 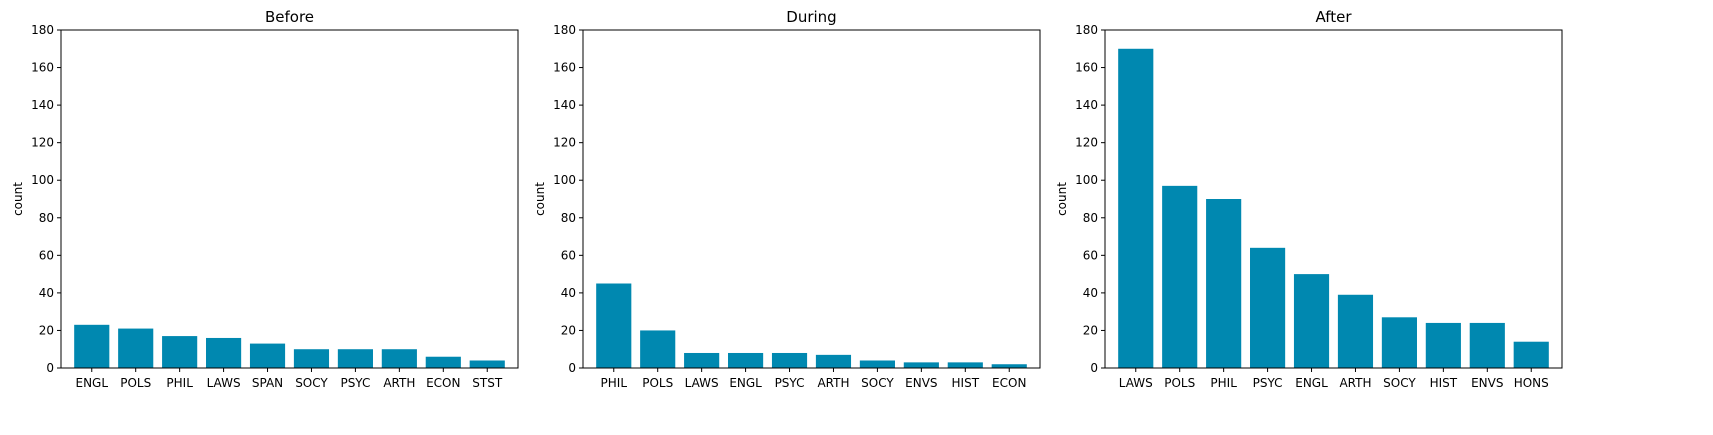 What do you see at coordinates (399, 383) in the screenshot?
I see `x-tick-label-before-arth: ARTH` at bounding box center [399, 383].